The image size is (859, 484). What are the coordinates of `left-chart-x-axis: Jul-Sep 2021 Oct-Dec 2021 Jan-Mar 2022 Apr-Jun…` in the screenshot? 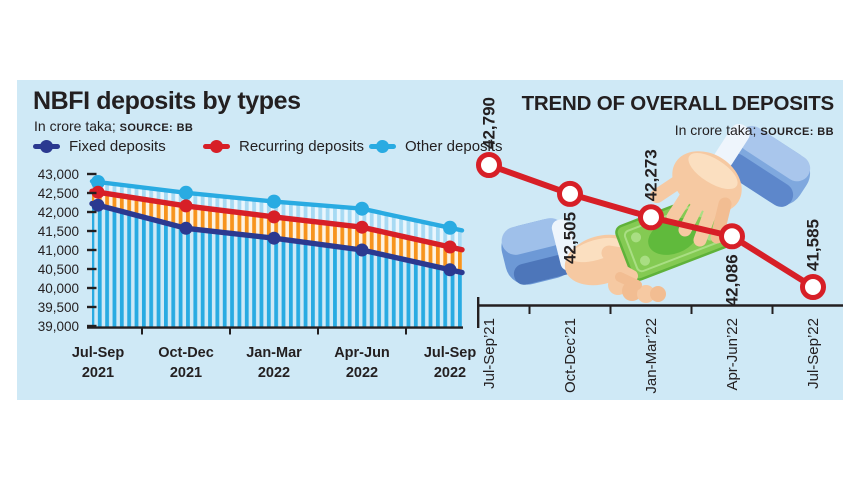 It's located at (274, 363).